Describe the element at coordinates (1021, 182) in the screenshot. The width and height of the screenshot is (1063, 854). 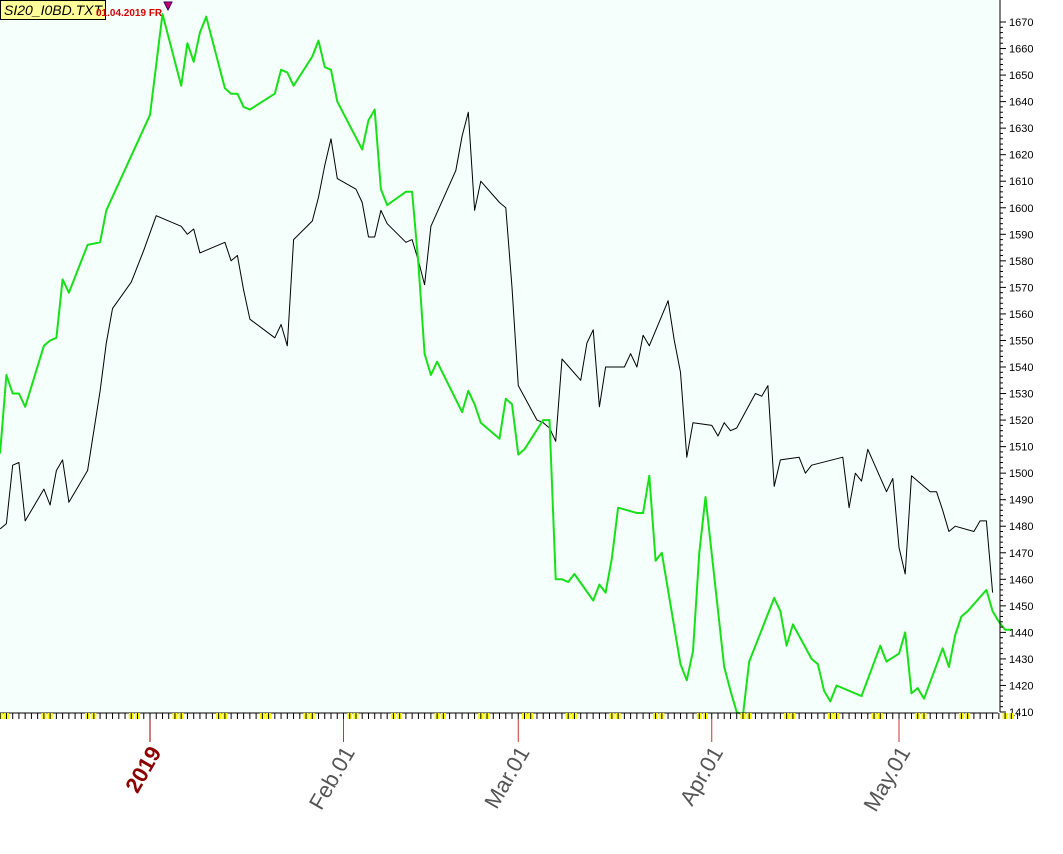
I see `y-tick-label: 1610` at that location.